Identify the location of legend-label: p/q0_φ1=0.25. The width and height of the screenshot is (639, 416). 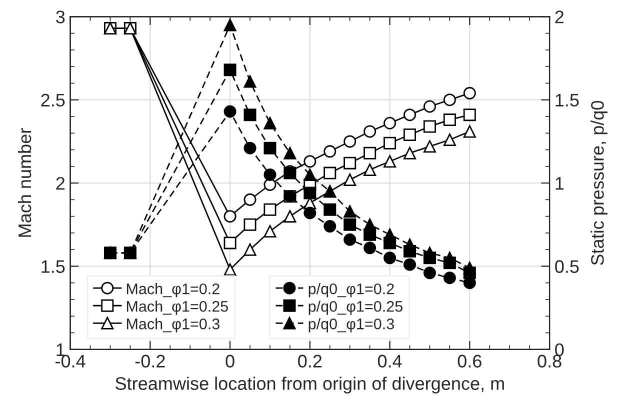
(355, 307).